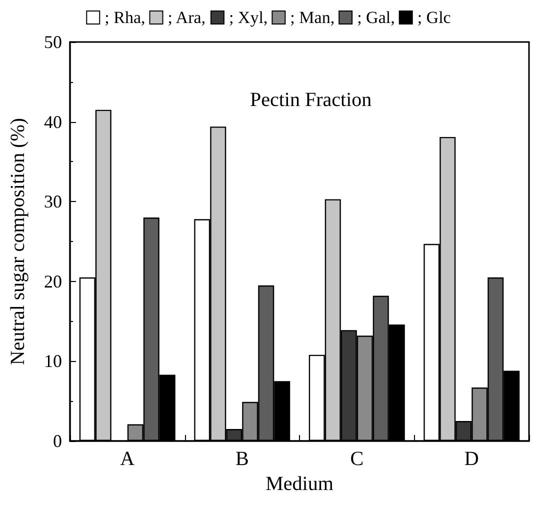  Describe the element at coordinates (376, 17) in the screenshot. I see `legend-label: ; Gal,` at that location.